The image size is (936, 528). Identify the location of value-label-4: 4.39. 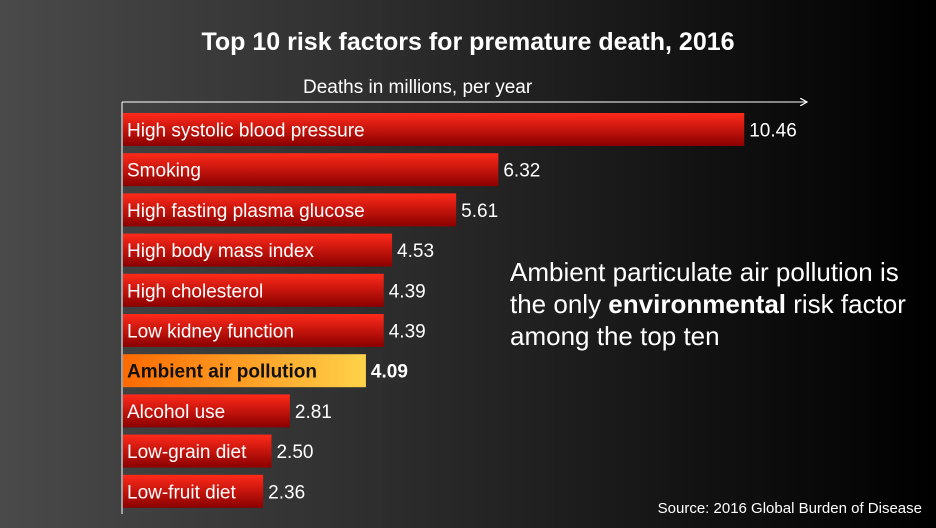
(407, 291).